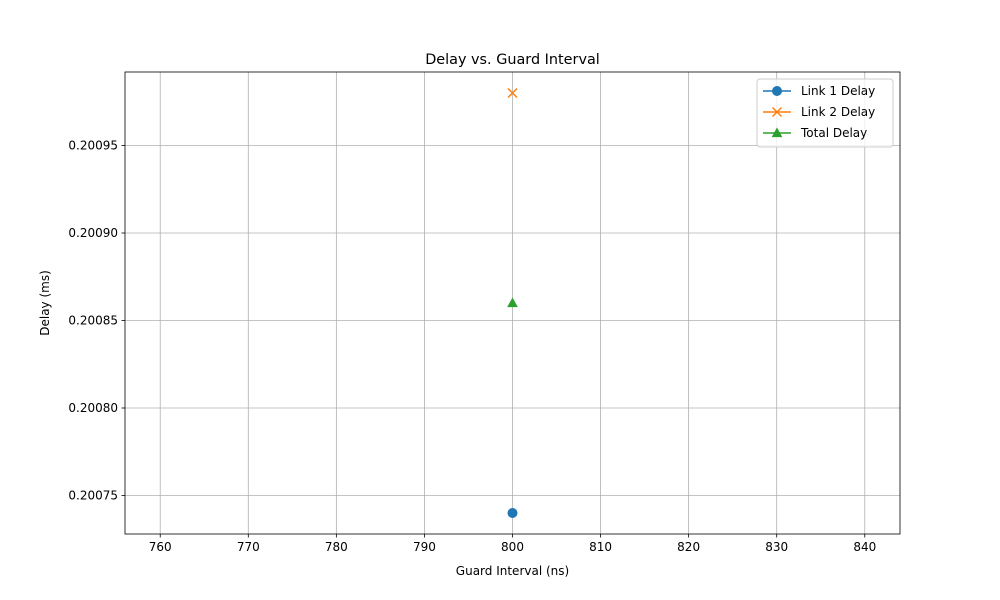  Describe the element at coordinates (833, 133) in the screenshot. I see `legend-entry: Total Delay` at that location.